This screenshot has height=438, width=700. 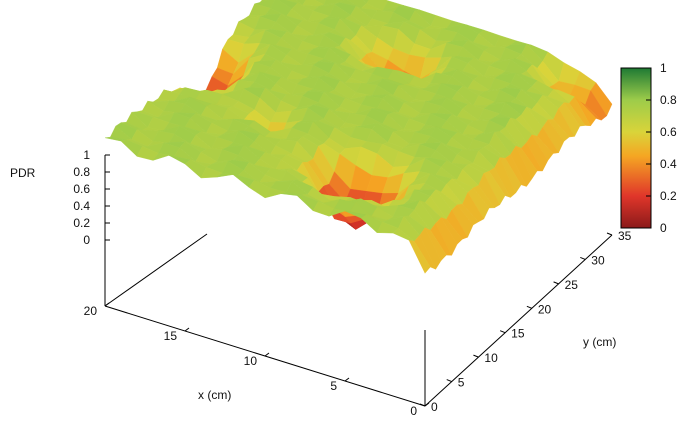 What do you see at coordinates (663, 228) in the screenshot?
I see `colorbar-tick-label: 0` at bounding box center [663, 228].